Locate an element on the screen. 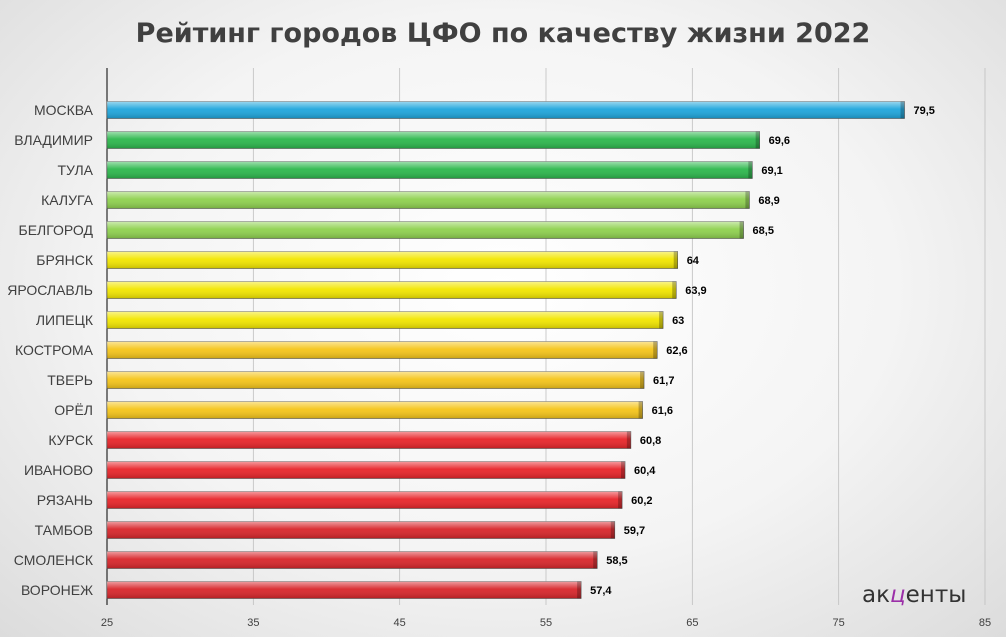 Image resolution: width=1006 pixels, height=637 pixels. category-label: ТУЛА is located at coordinates (75, 170).